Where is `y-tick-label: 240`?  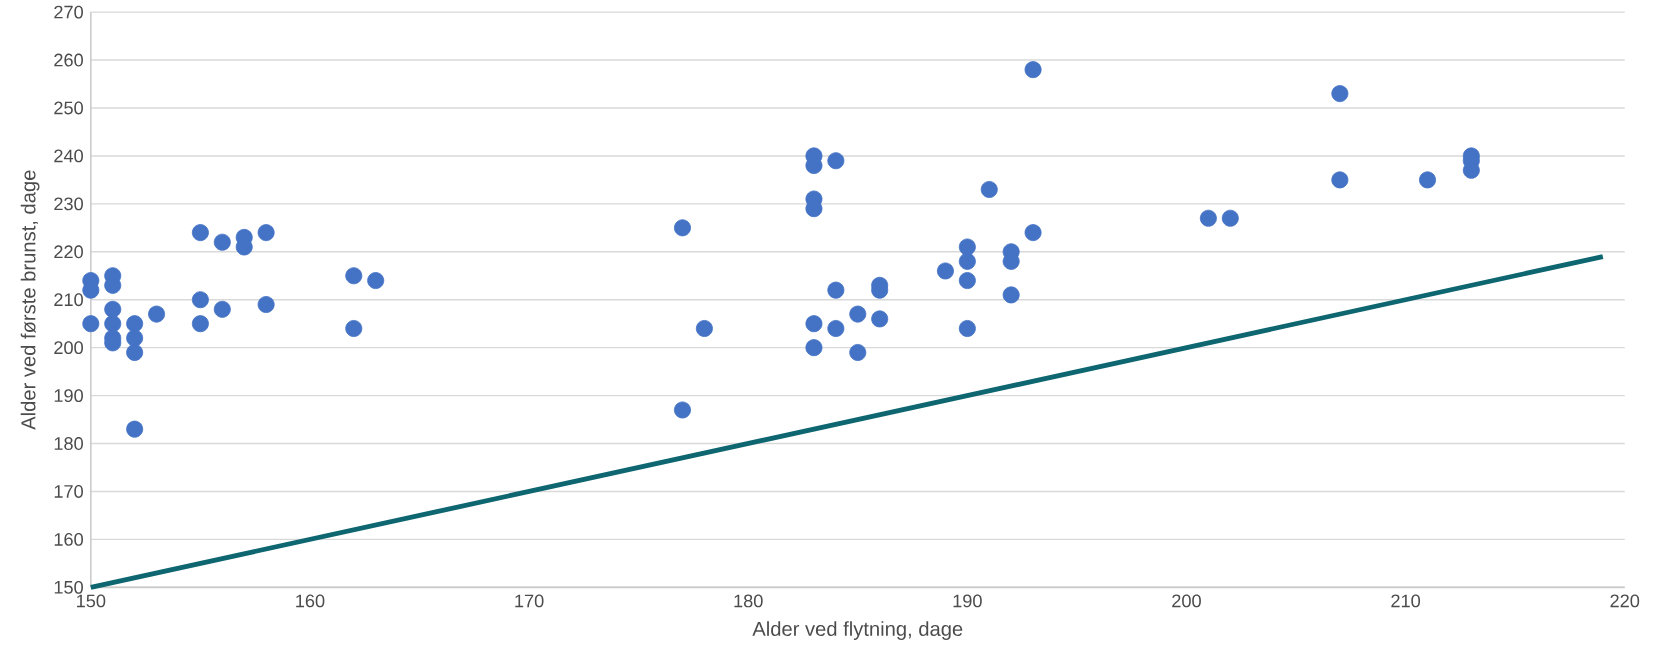
y-tick-label: 240 is located at coordinates (68, 156).